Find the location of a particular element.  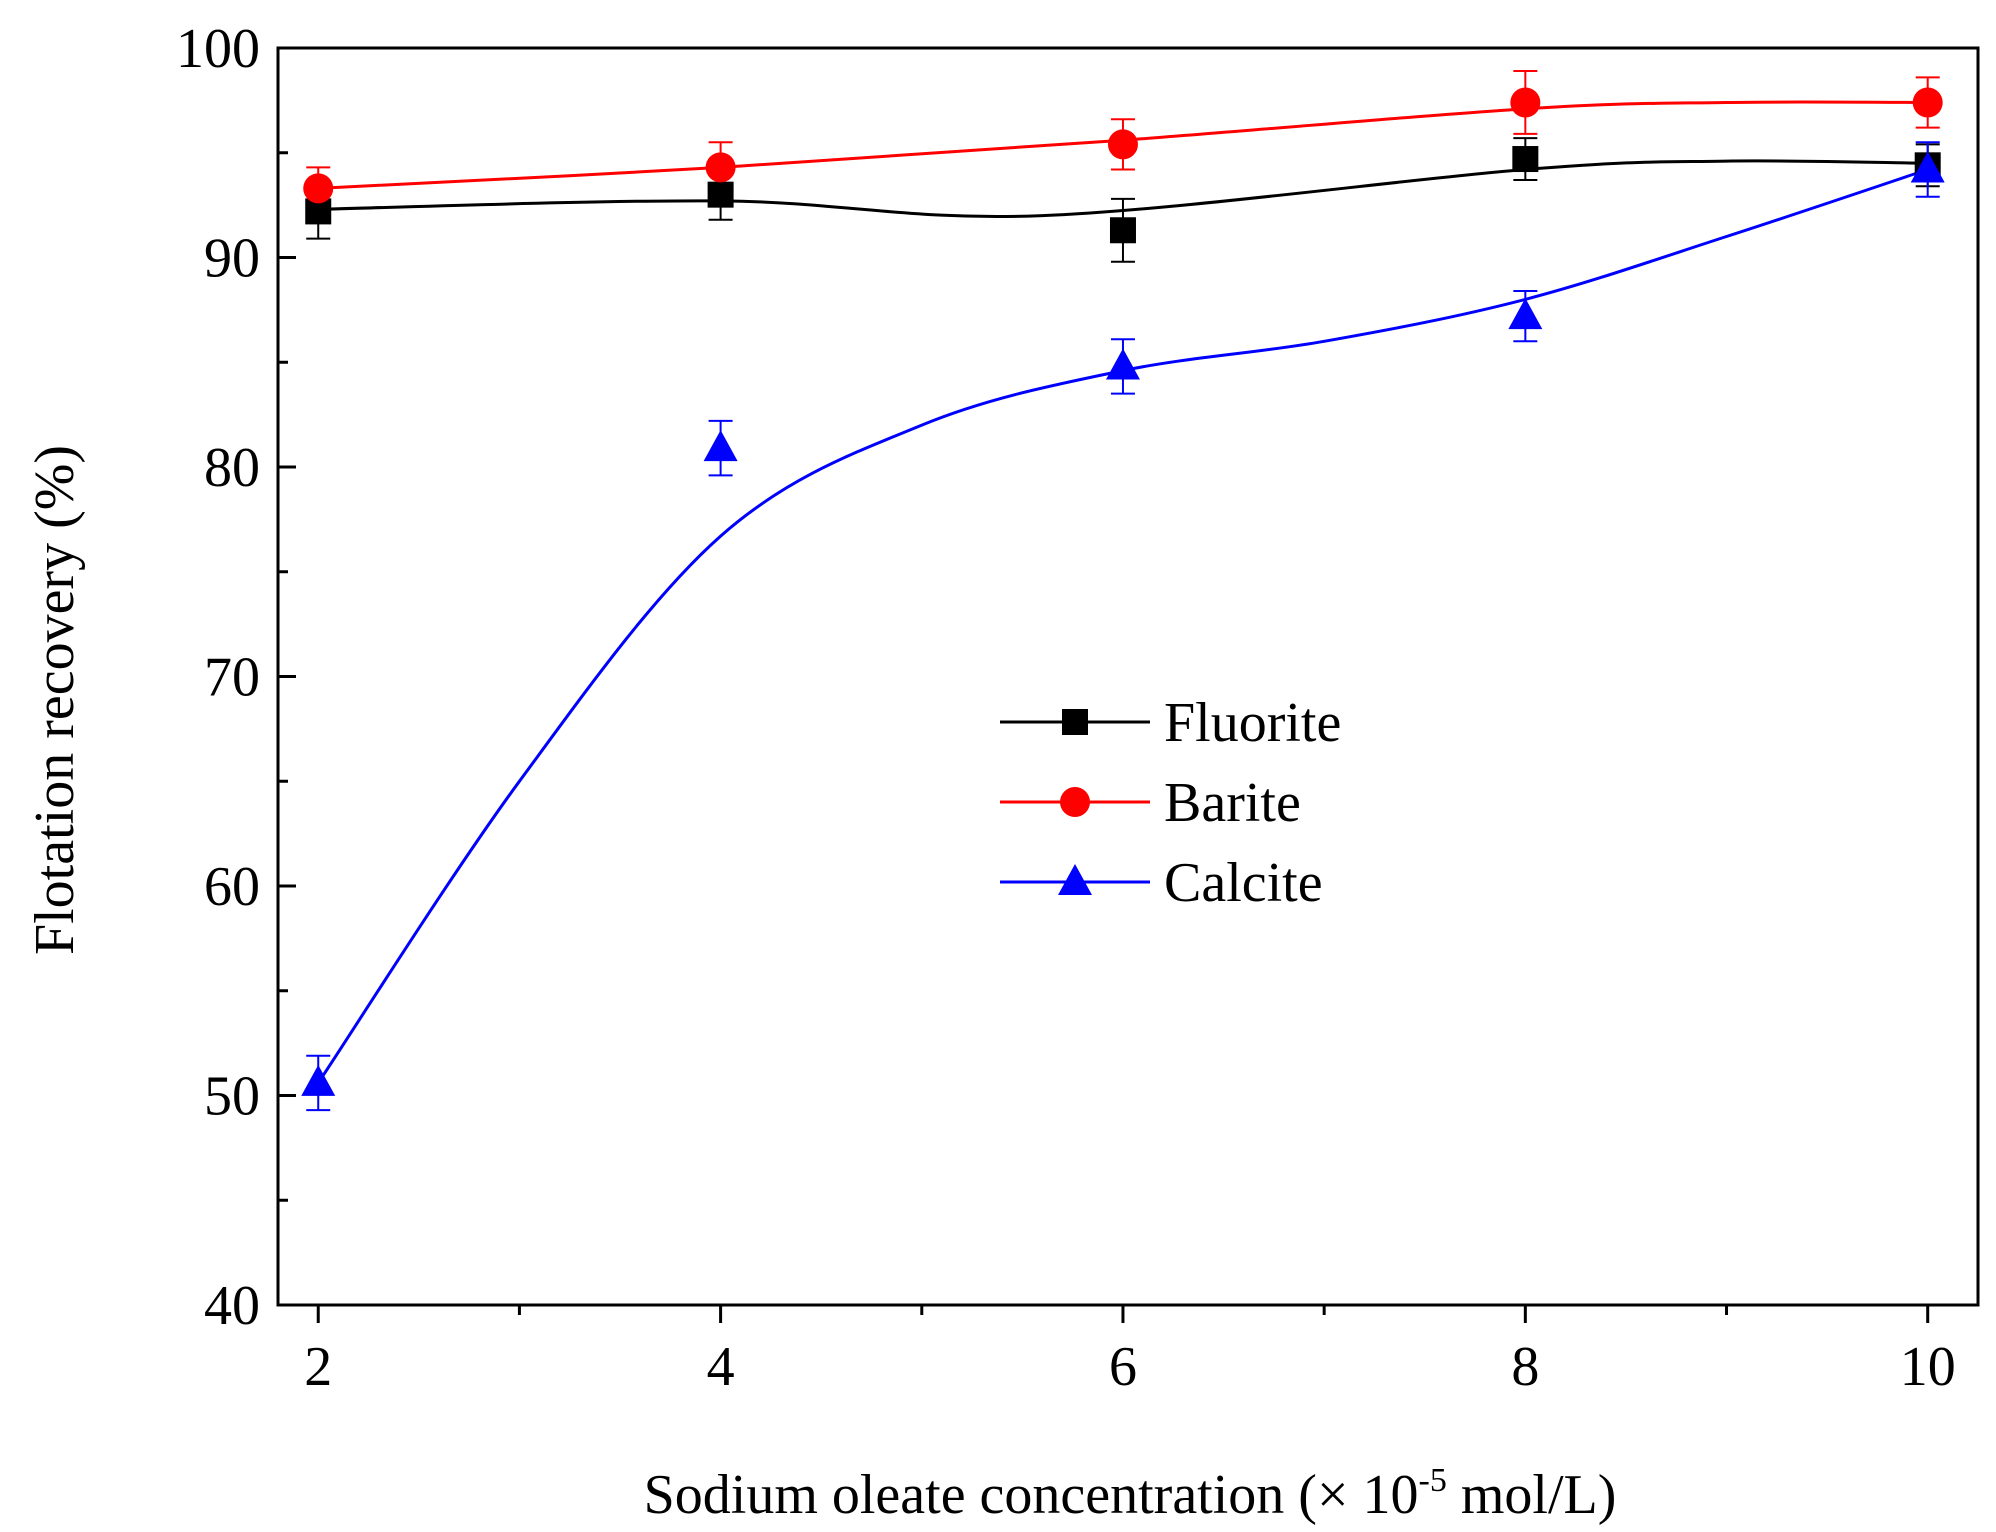

x-tick-label: 6 is located at coordinates (1123, 1367).